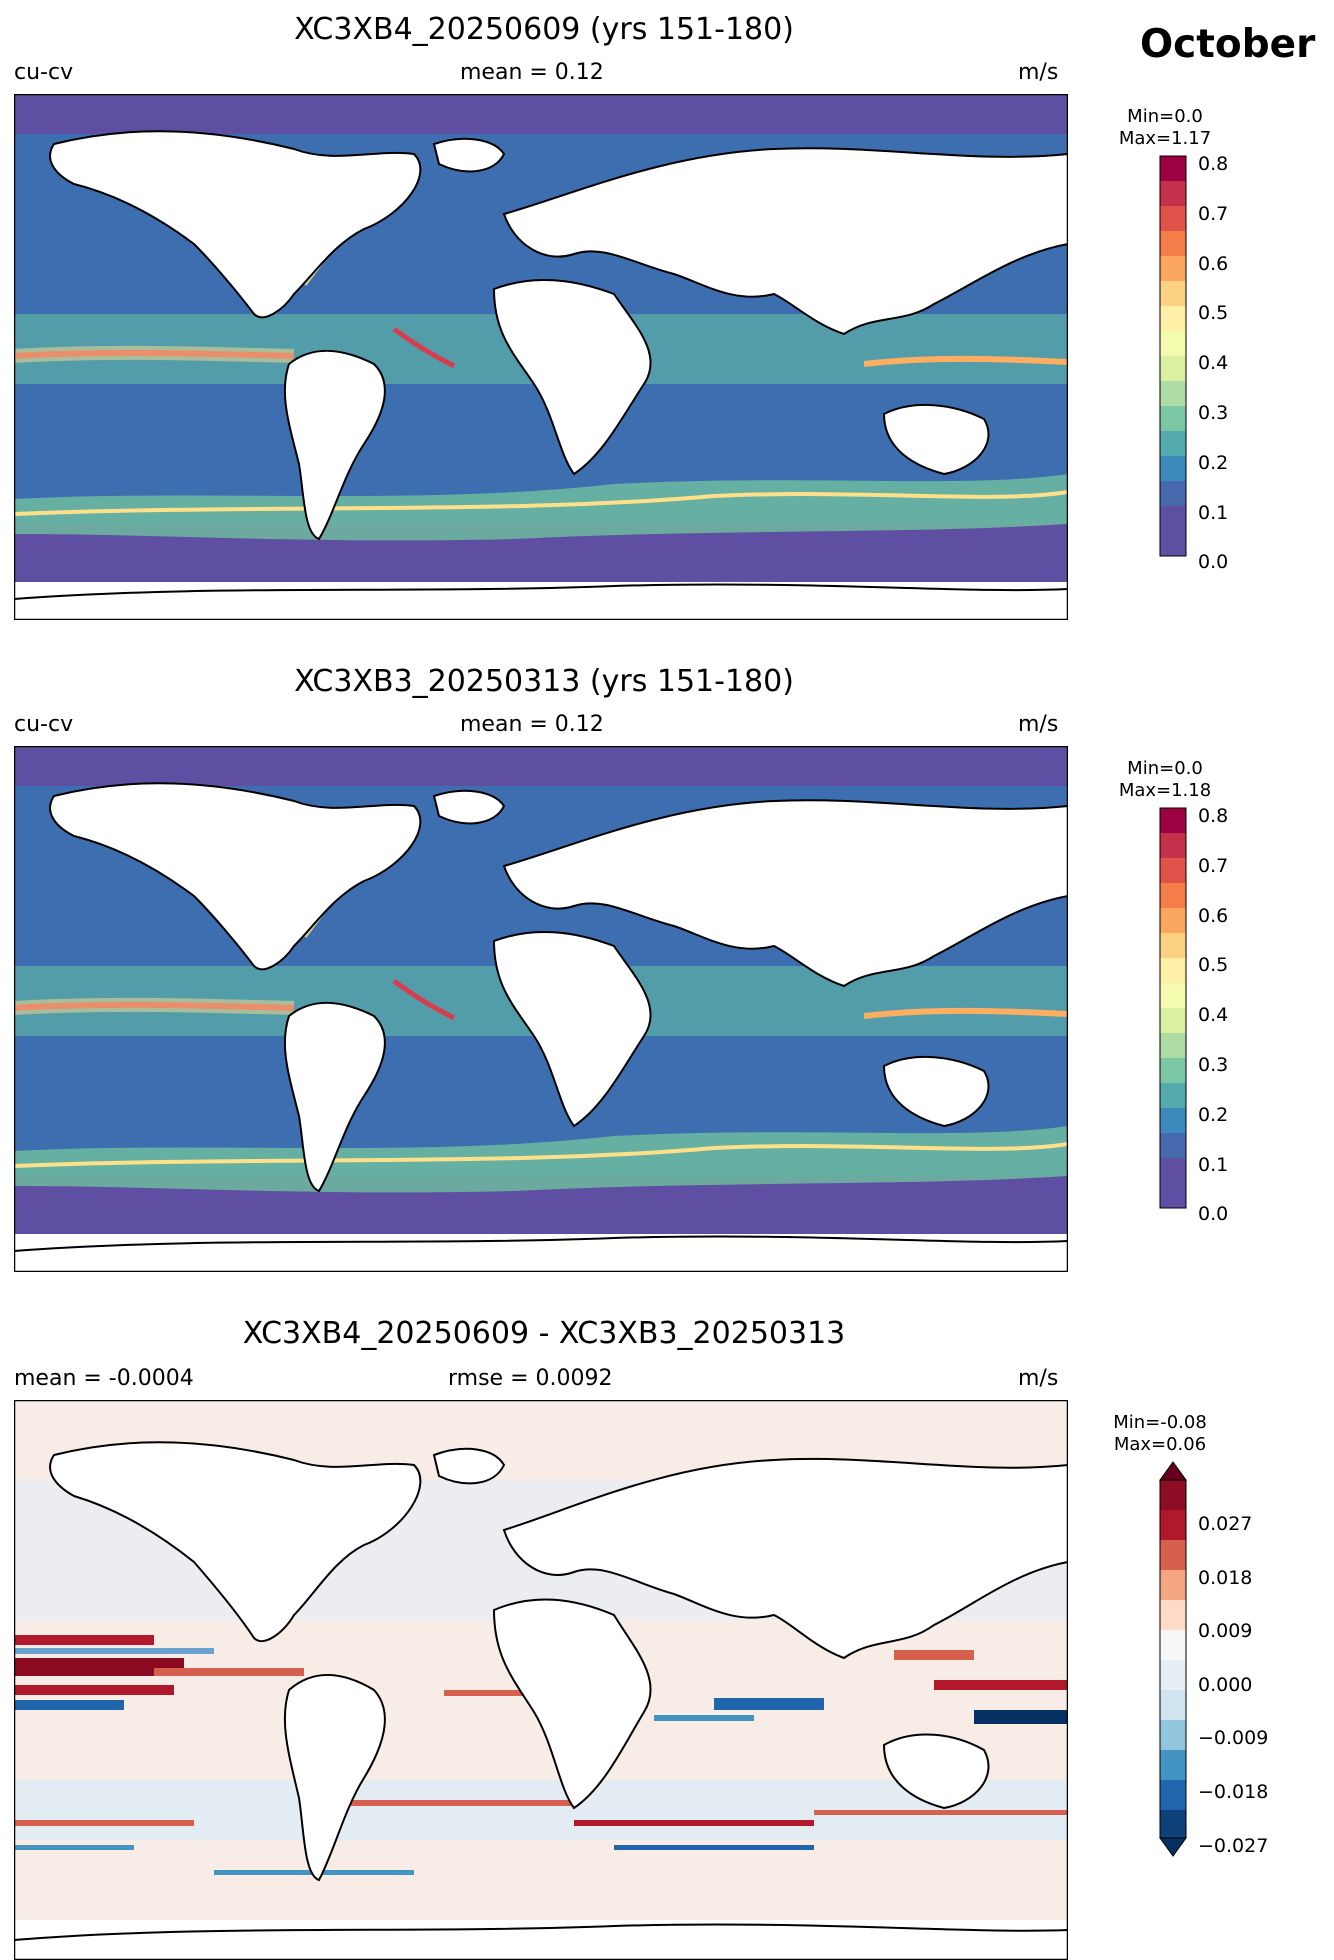  Describe the element at coordinates (104, 1378) in the screenshot. I see `panel-3-mean-label: mean = -0.0004` at that location.